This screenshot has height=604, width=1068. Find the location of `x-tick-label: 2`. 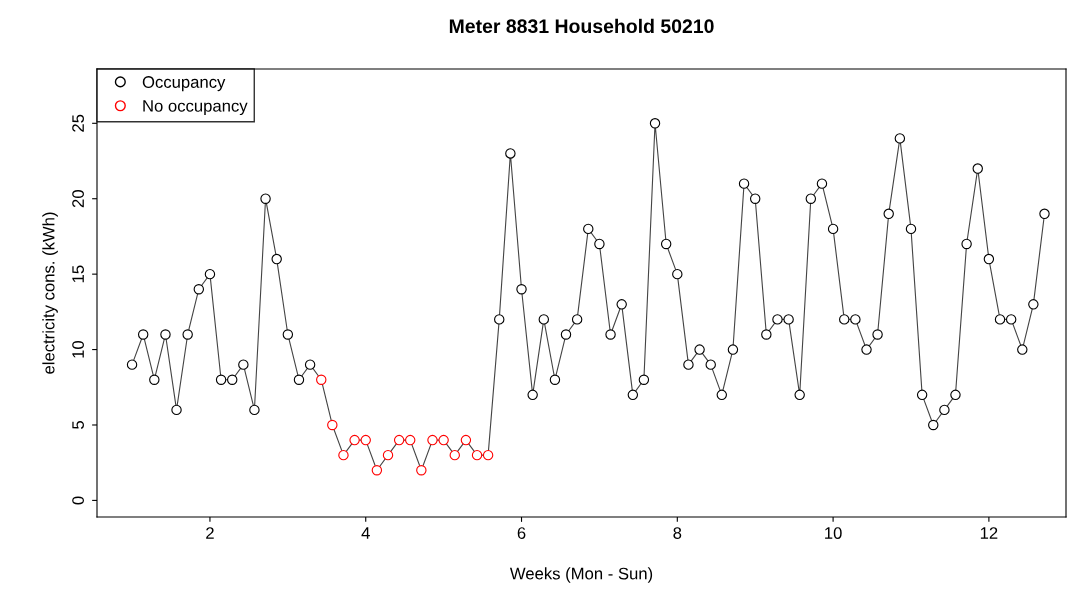

x-tick-label: 2 is located at coordinates (210, 533).